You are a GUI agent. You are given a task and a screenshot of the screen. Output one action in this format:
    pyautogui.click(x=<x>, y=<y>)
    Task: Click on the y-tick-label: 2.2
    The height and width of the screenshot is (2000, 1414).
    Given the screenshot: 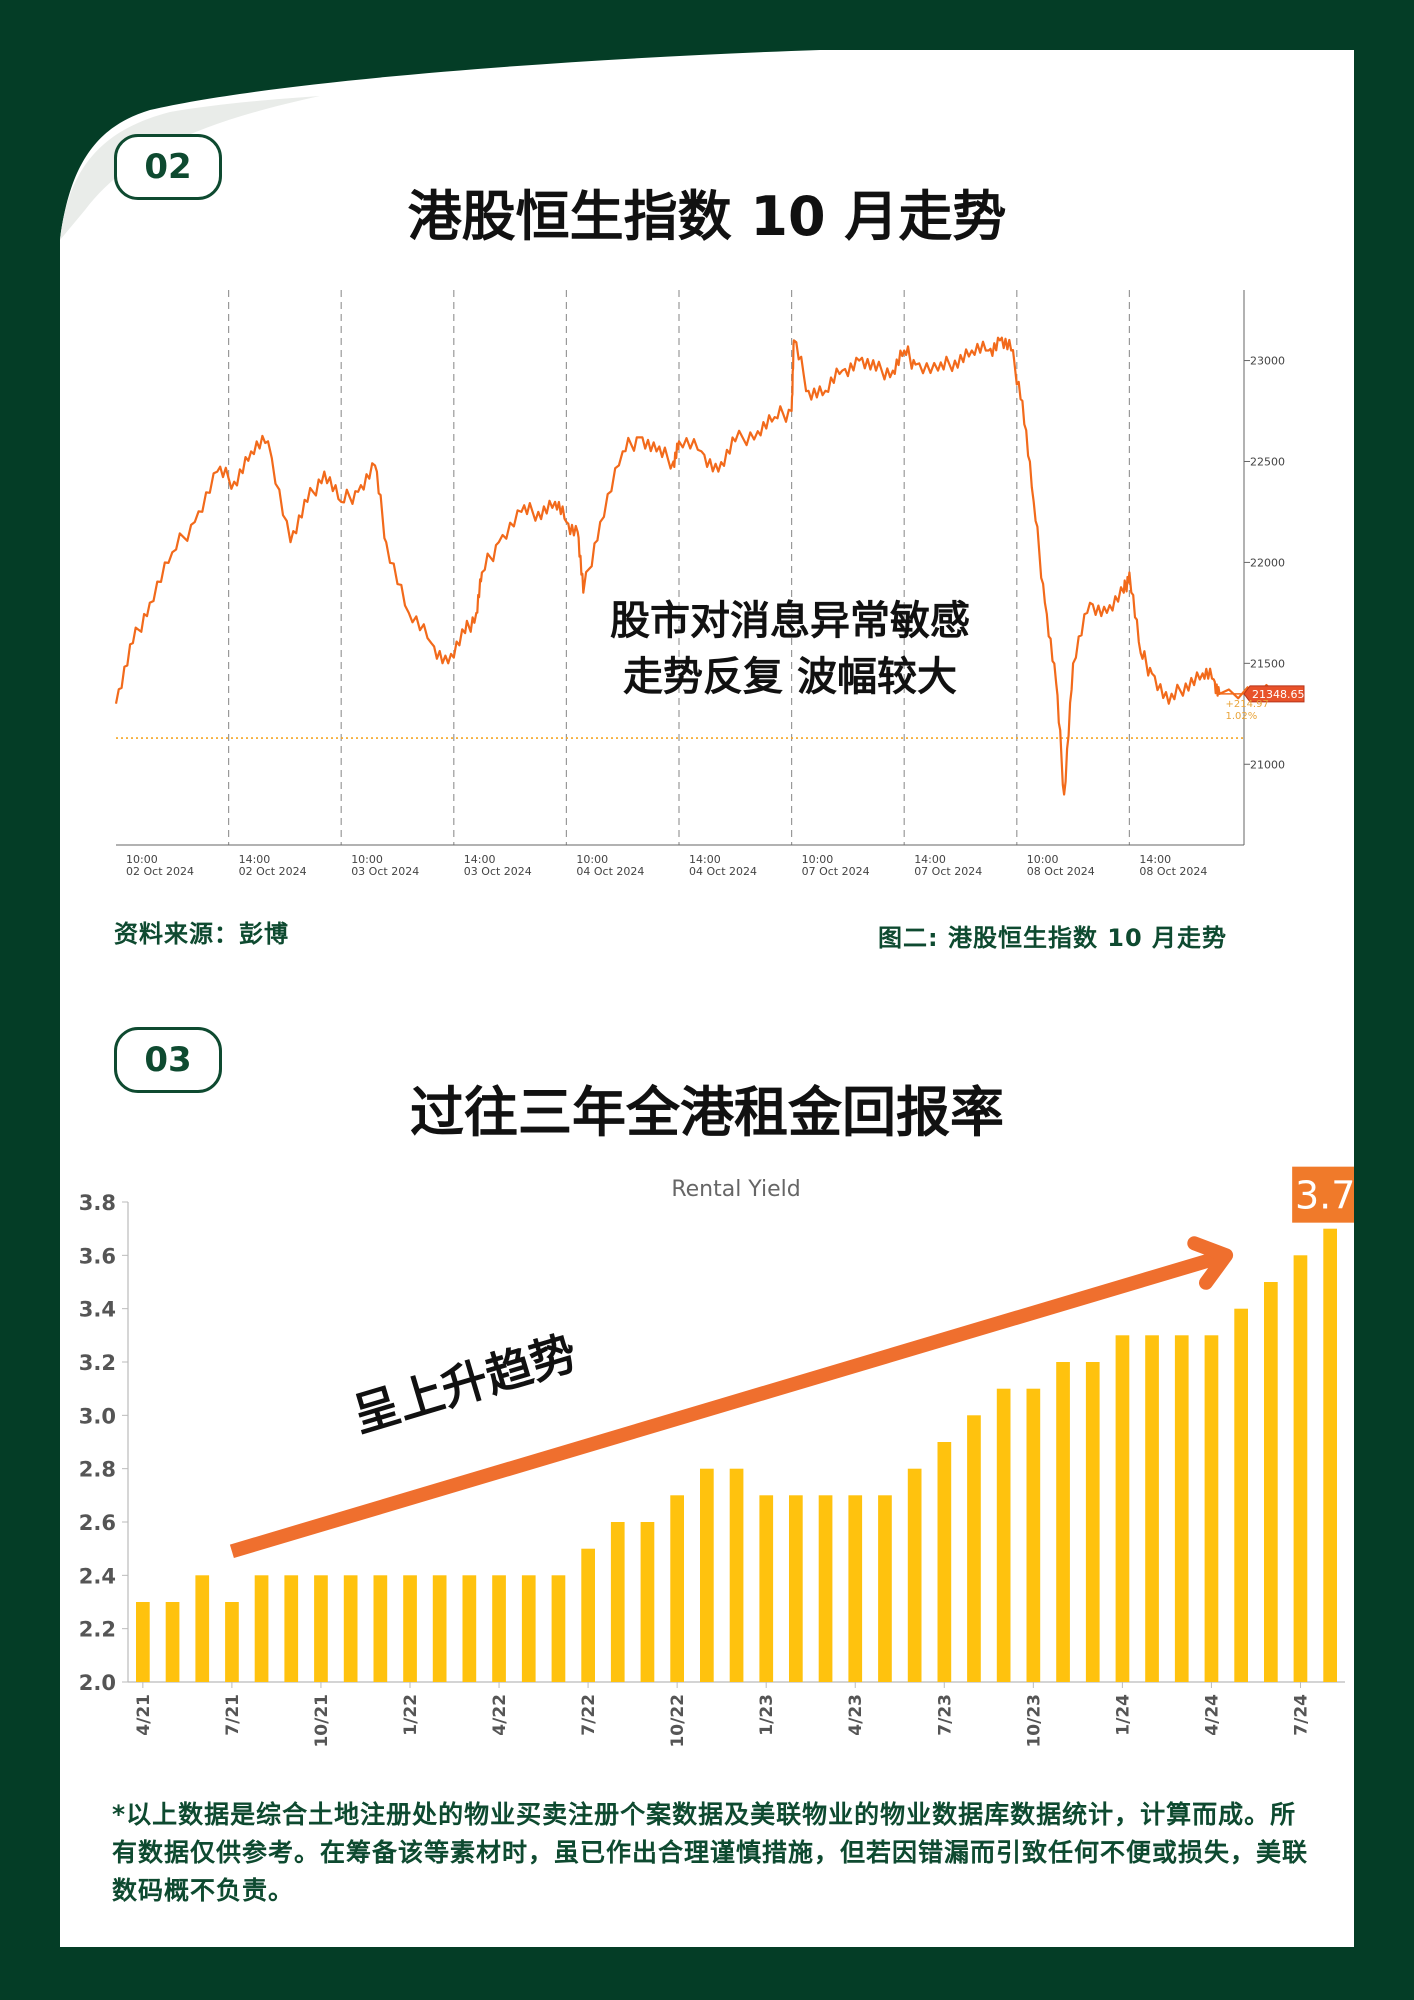 What is the action you would take?
    pyautogui.click(x=97, y=1630)
    